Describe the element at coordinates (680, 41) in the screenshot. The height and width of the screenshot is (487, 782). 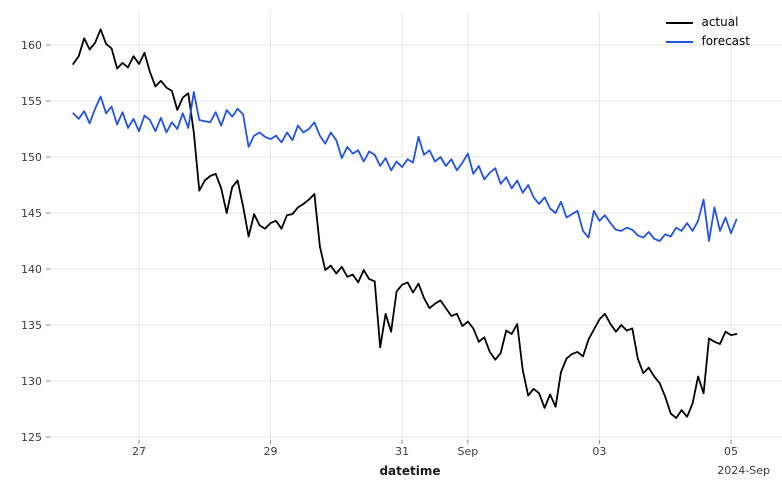
I see `legend-line-forecast-icon` at that location.